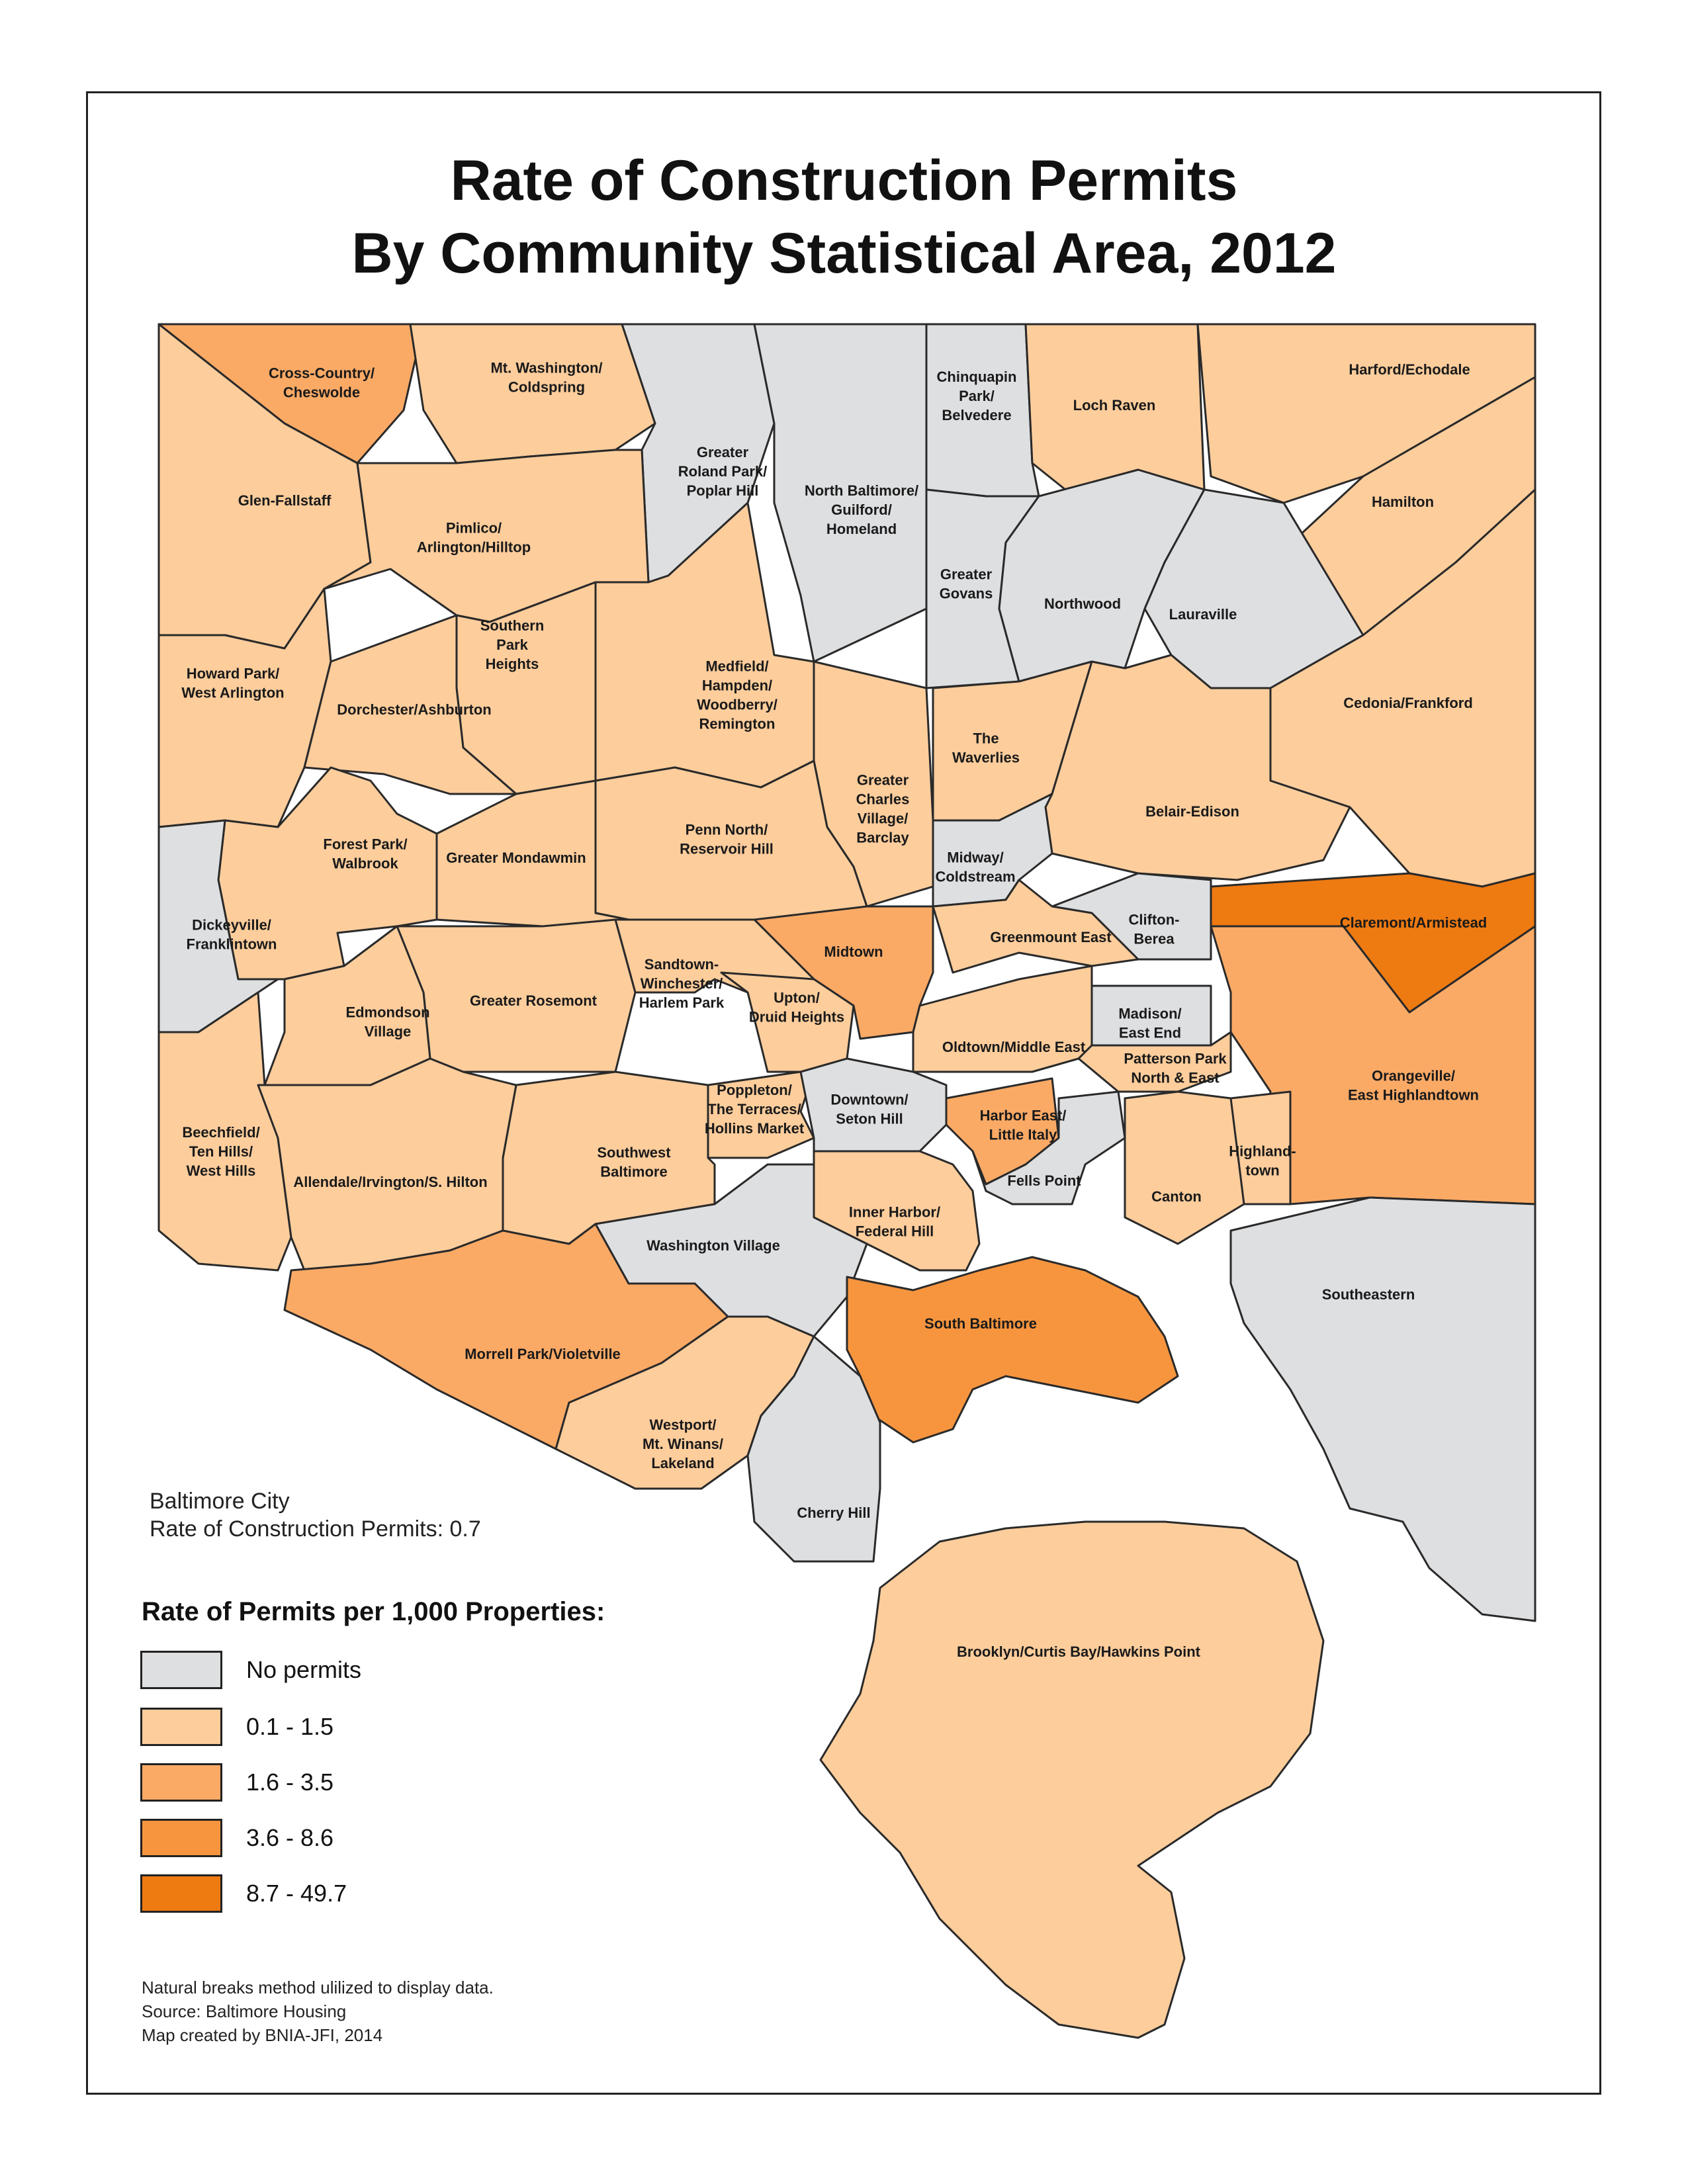  Describe the element at coordinates (512, 644) in the screenshot. I see `csa-label: Park` at that location.